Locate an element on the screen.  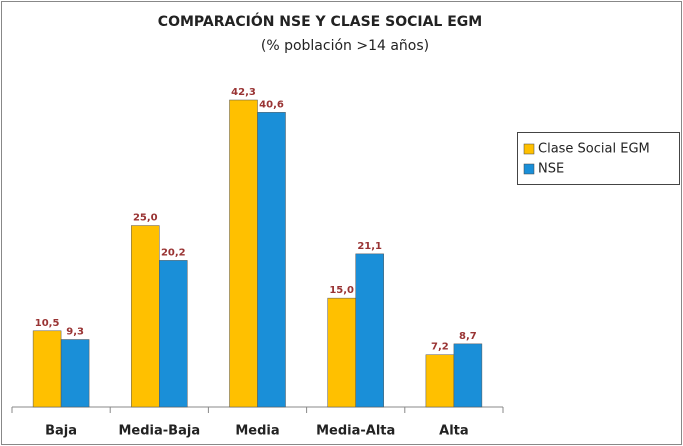
legend-label: Clase Social EGM is located at coordinates (594, 149).